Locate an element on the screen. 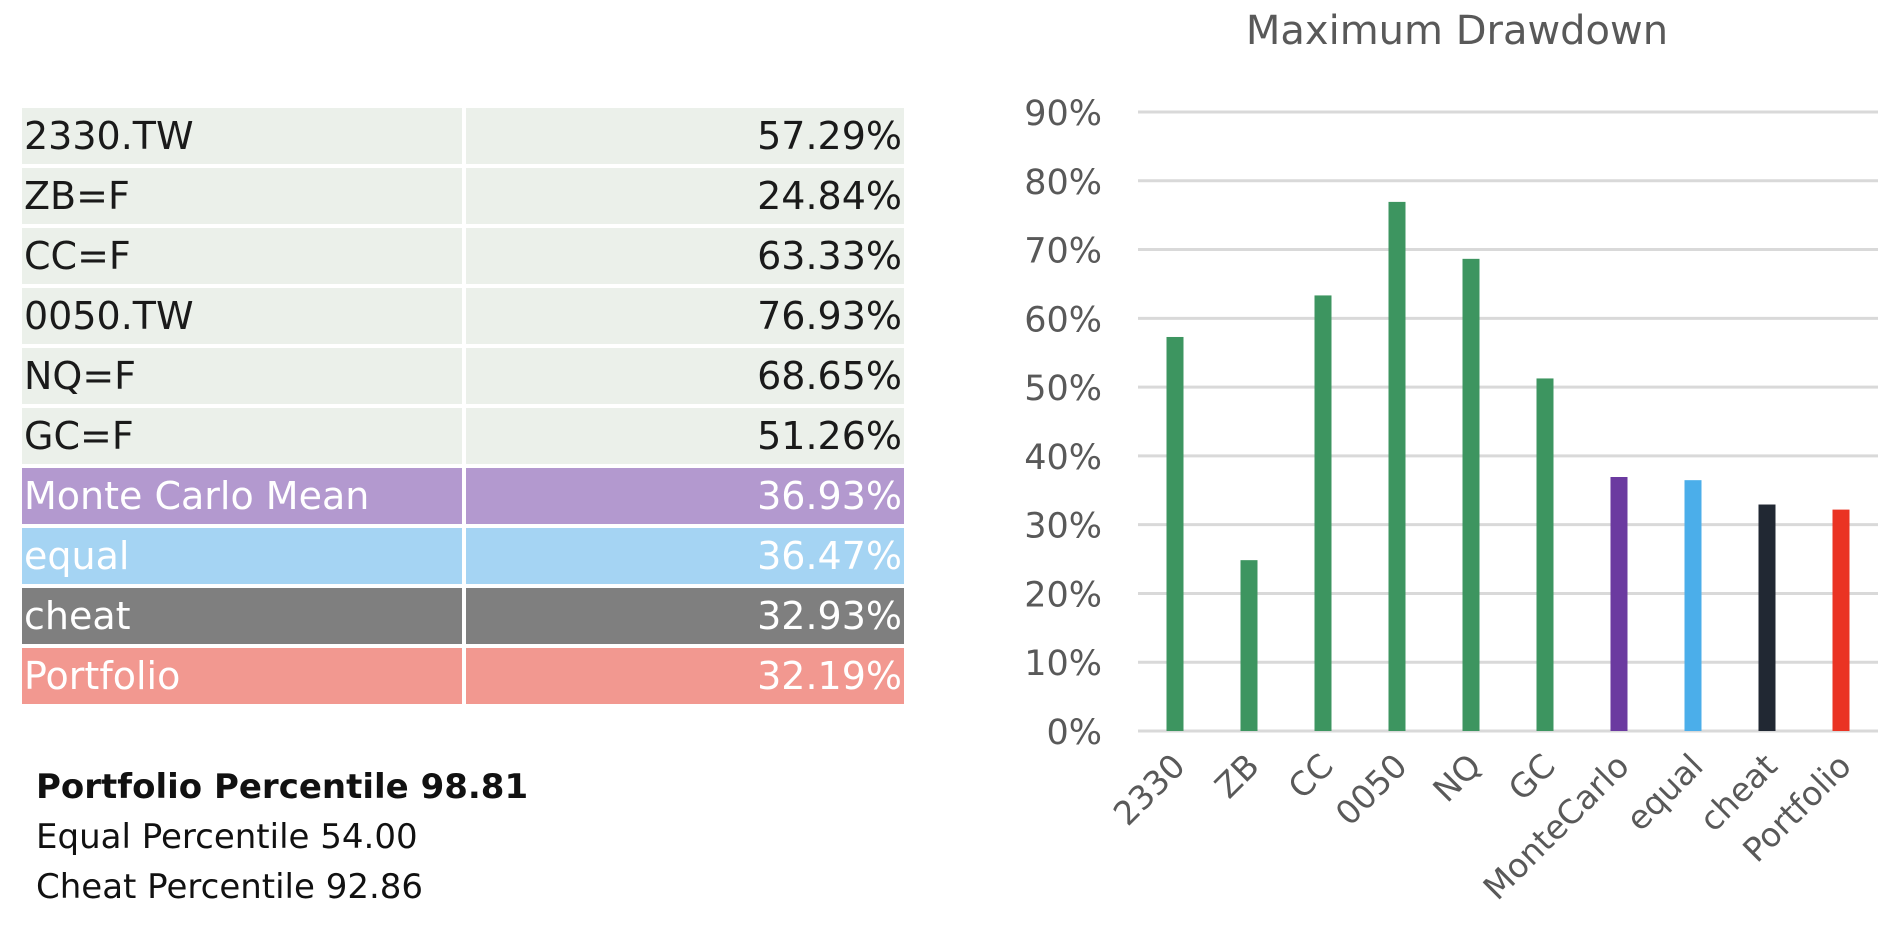 This screenshot has height=926, width=1878. table-row: 0050.TW 76.93% is located at coordinates (463, 317).